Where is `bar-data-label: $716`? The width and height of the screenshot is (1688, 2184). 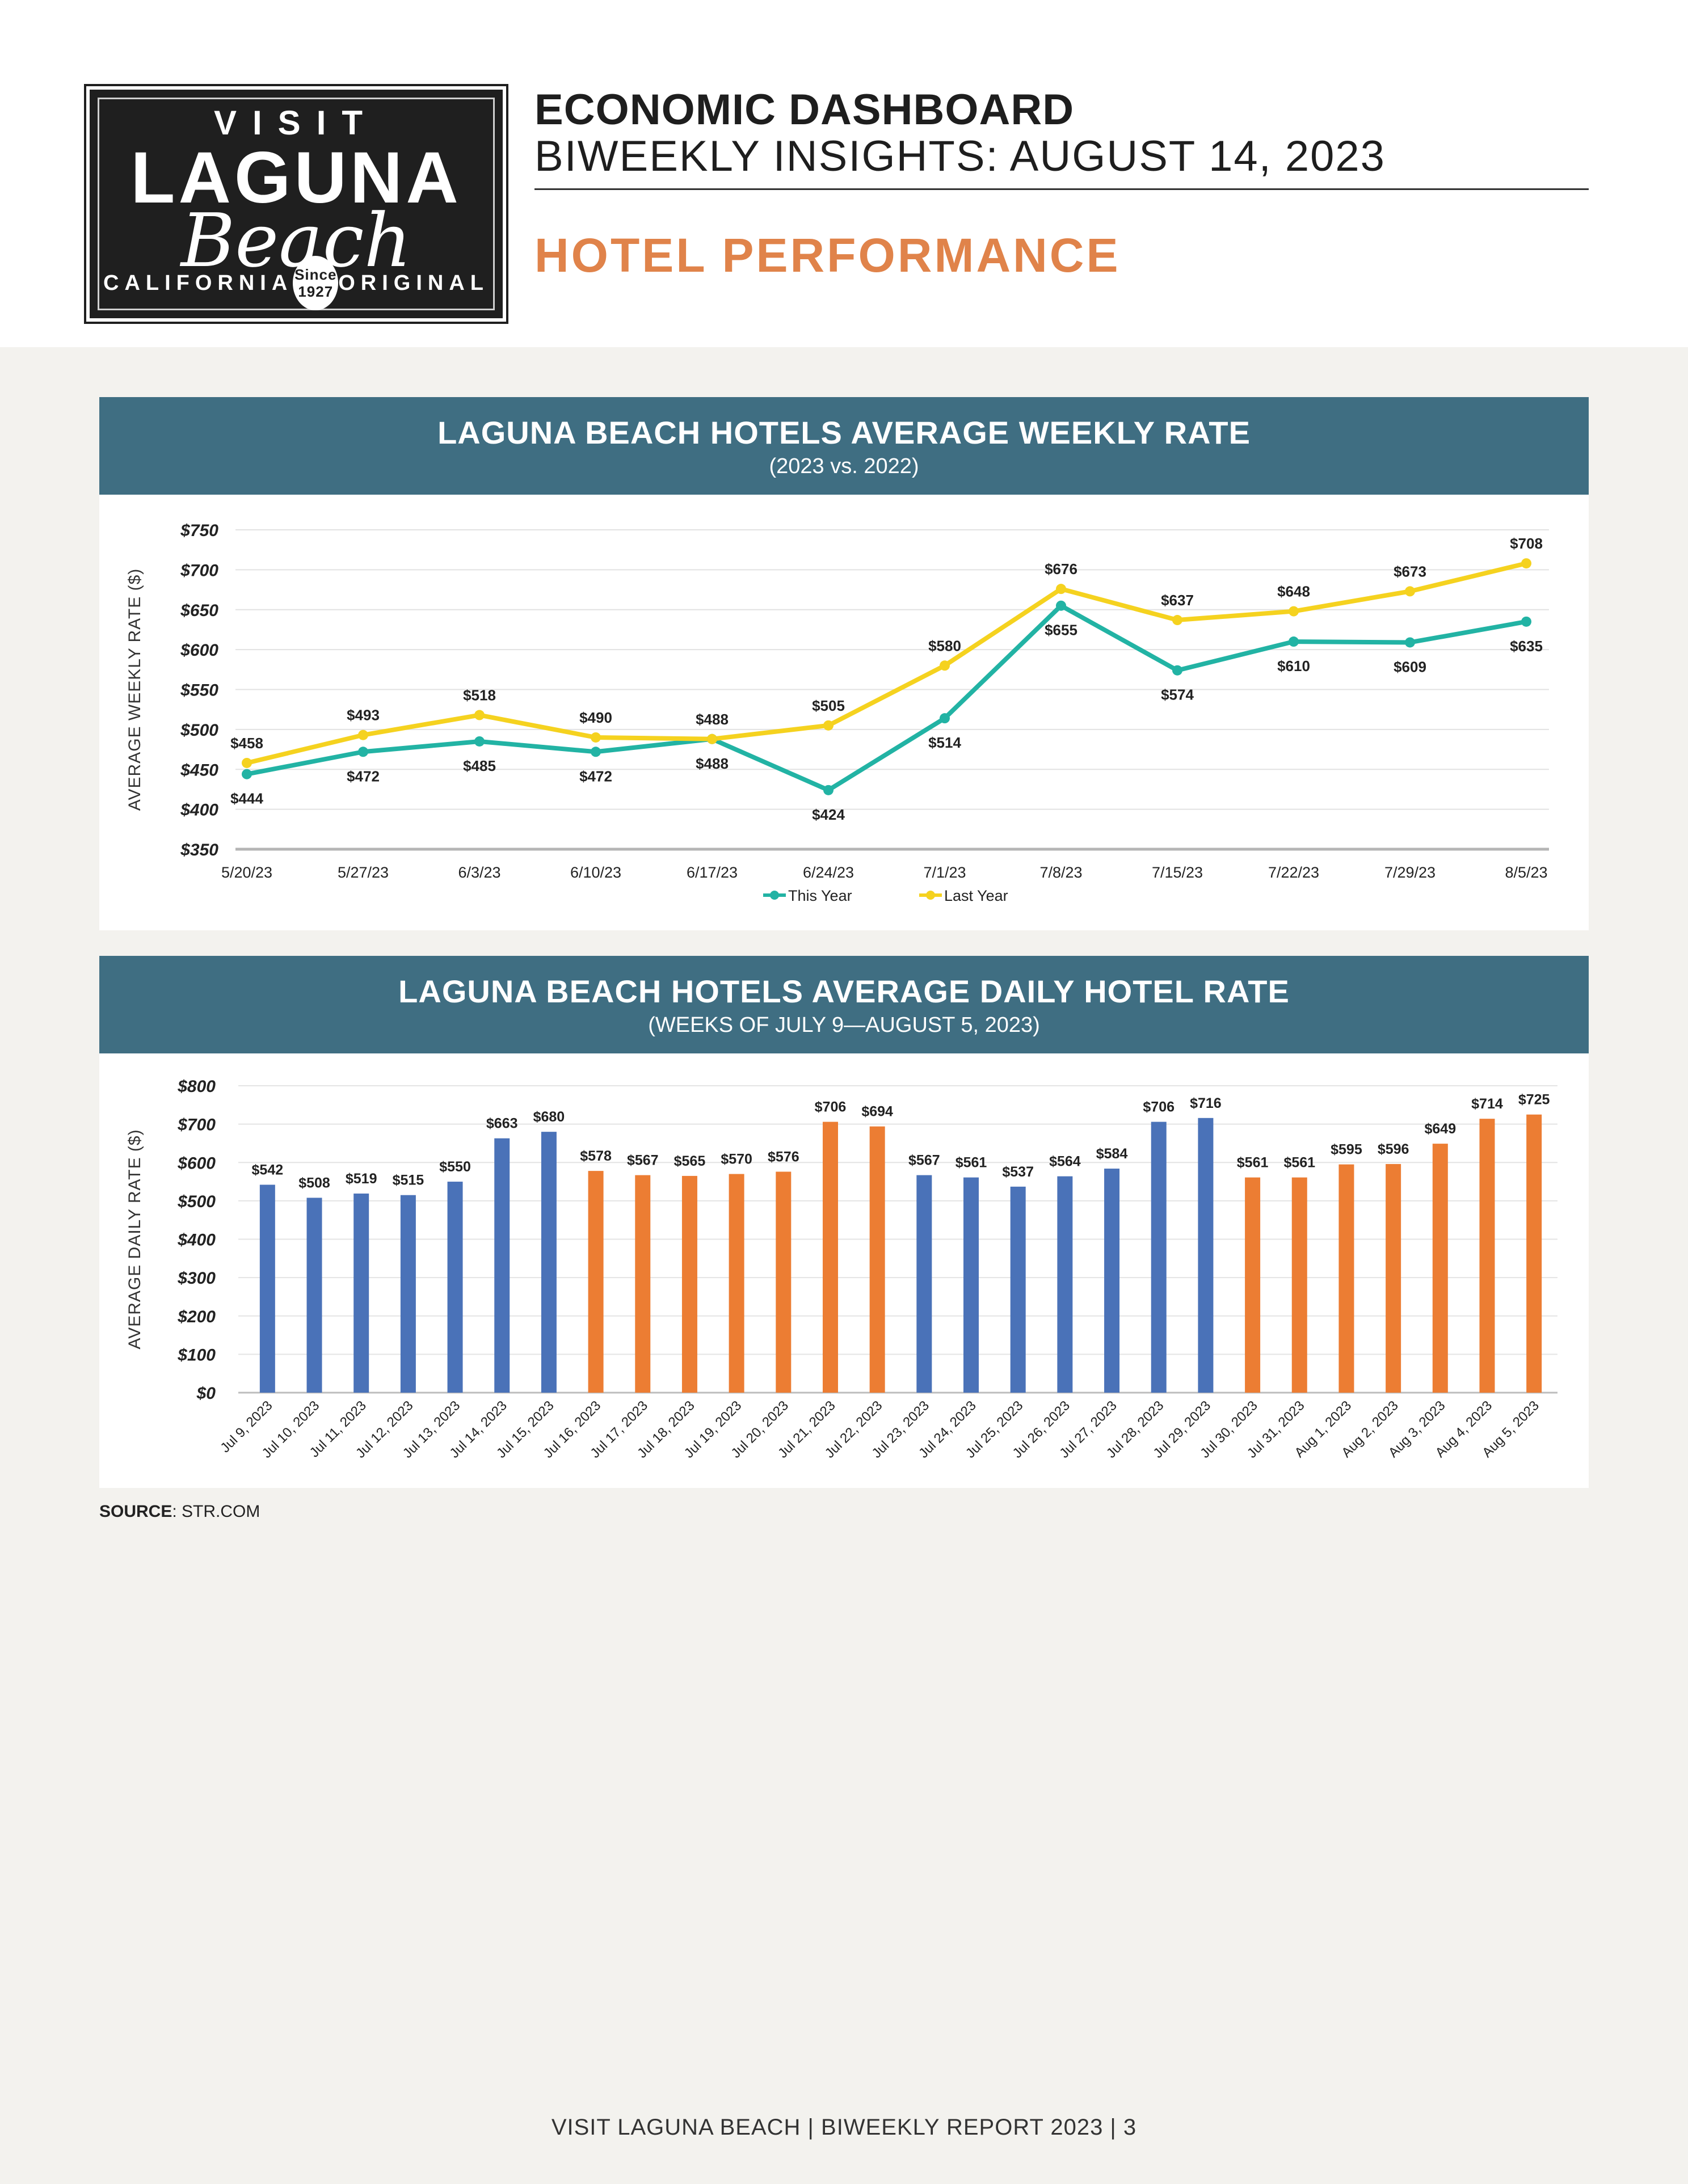
bar-data-label: $716 is located at coordinates (1206, 1103).